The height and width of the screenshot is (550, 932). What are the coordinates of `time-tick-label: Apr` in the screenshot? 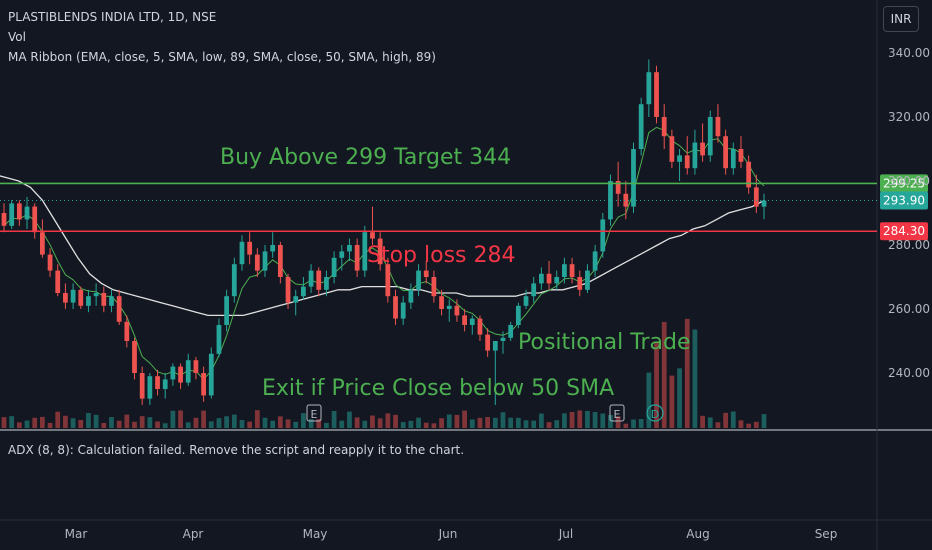 It's located at (193, 534).